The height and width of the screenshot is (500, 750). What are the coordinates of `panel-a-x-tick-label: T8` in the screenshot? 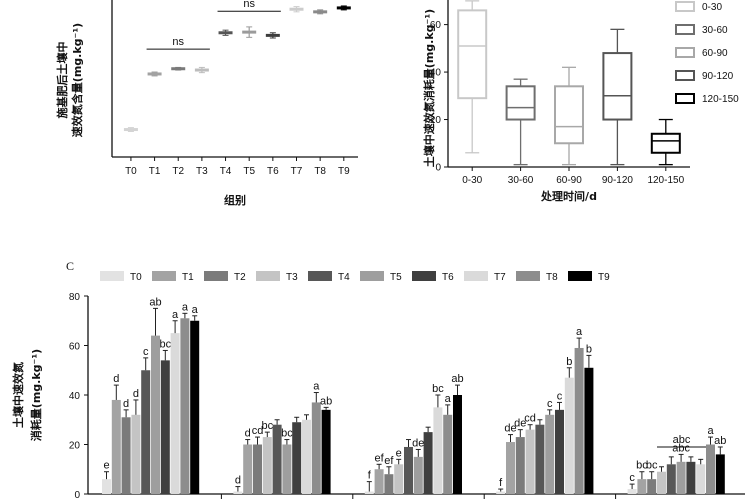 It's located at (320, 171).